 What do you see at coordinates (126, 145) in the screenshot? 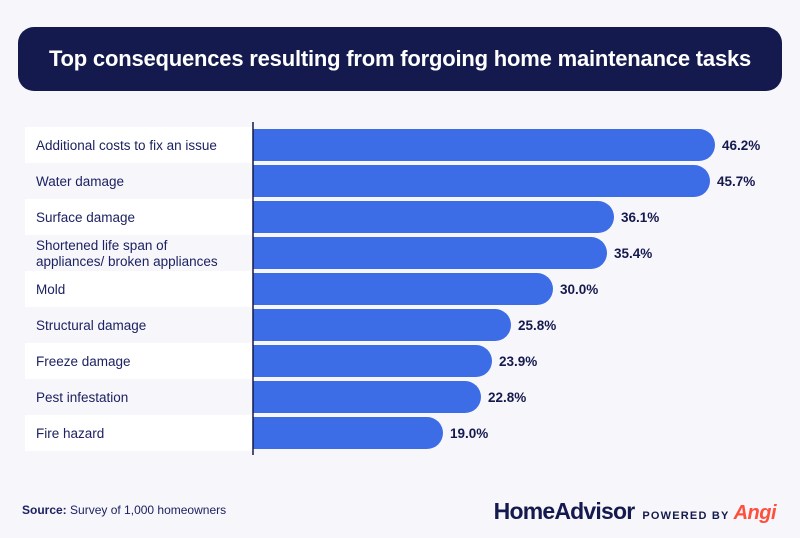
I see `category-label: Additional costs to fix an issue` at bounding box center [126, 145].